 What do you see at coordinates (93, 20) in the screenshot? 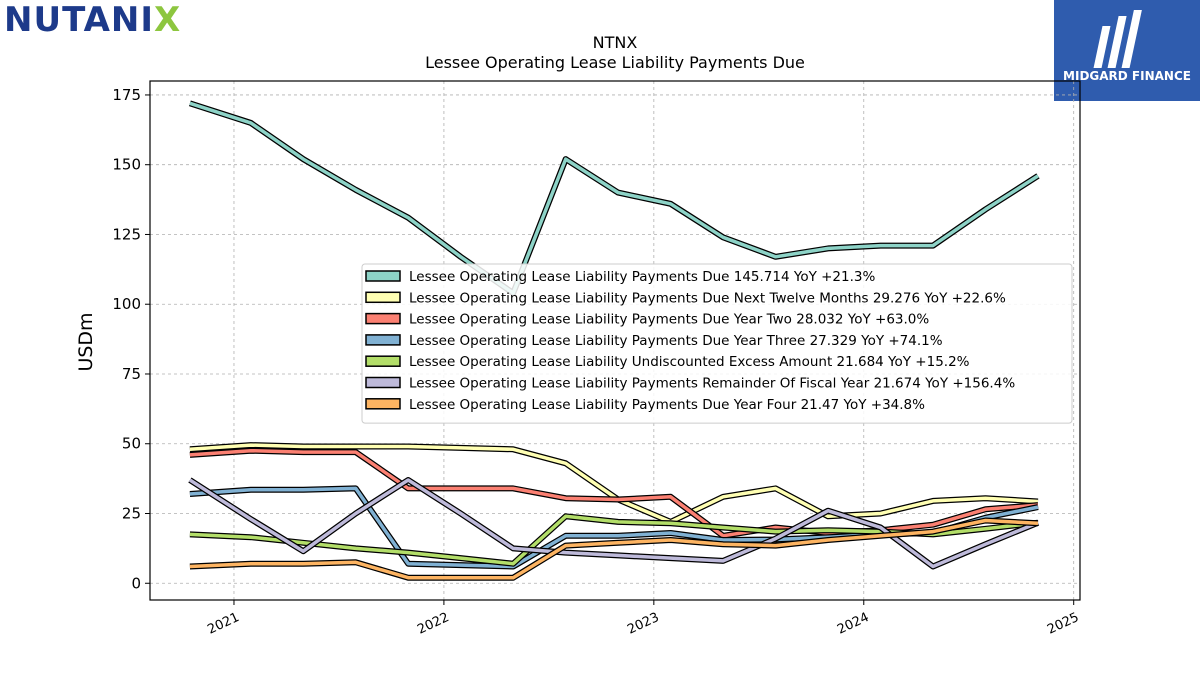
I see `nutanix-logo: NUTANIX` at bounding box center [93, 20].